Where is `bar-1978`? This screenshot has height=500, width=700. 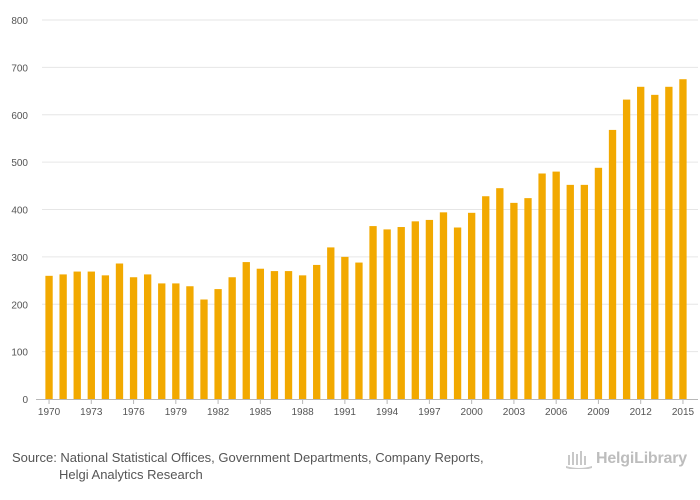 bar-1978 is located at coordinates (162, 341).